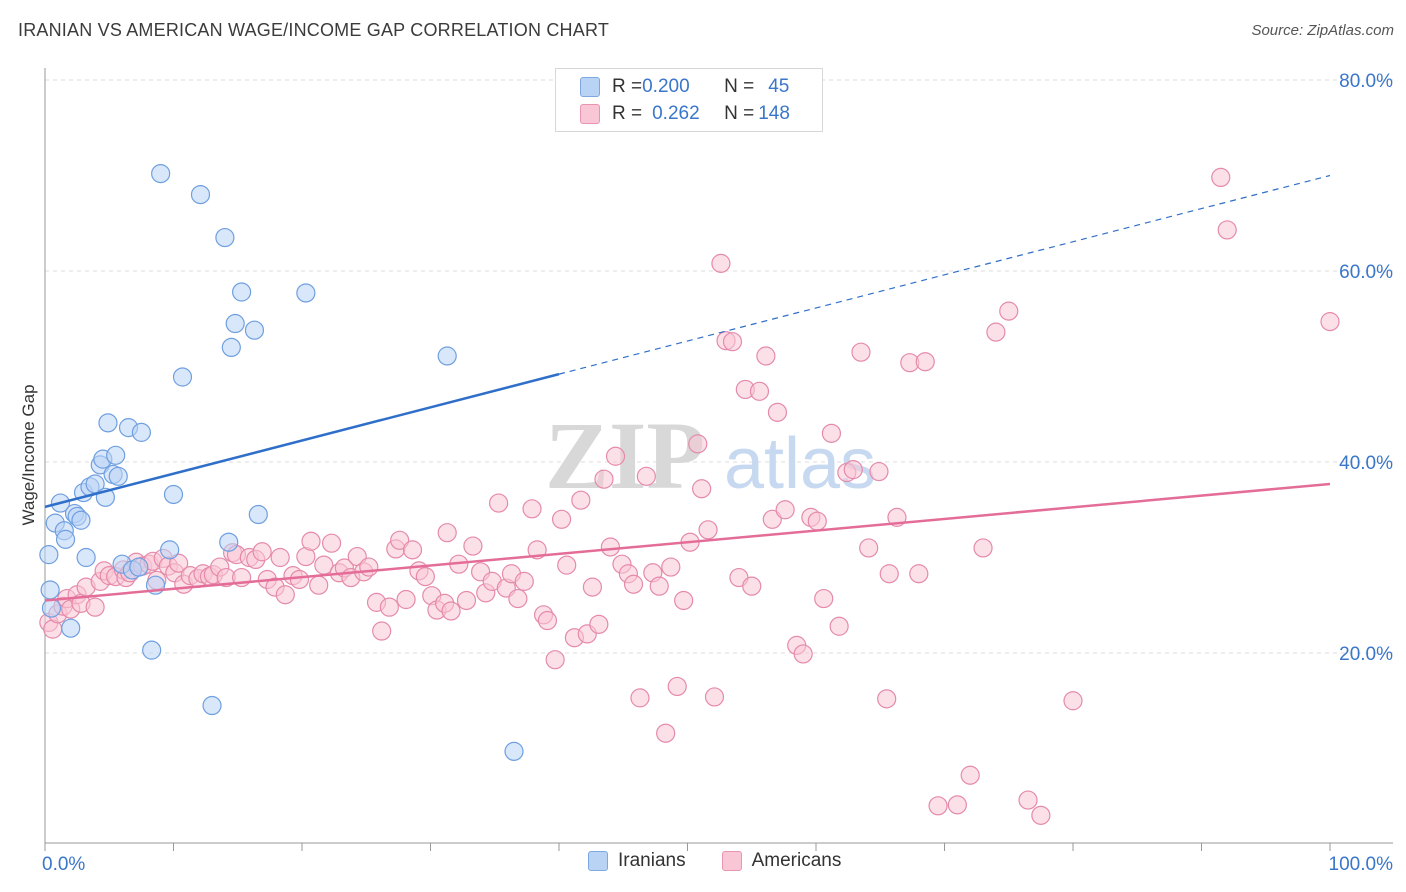  I want to click on y-tick-label: 20.0%, so click(1366, 654).